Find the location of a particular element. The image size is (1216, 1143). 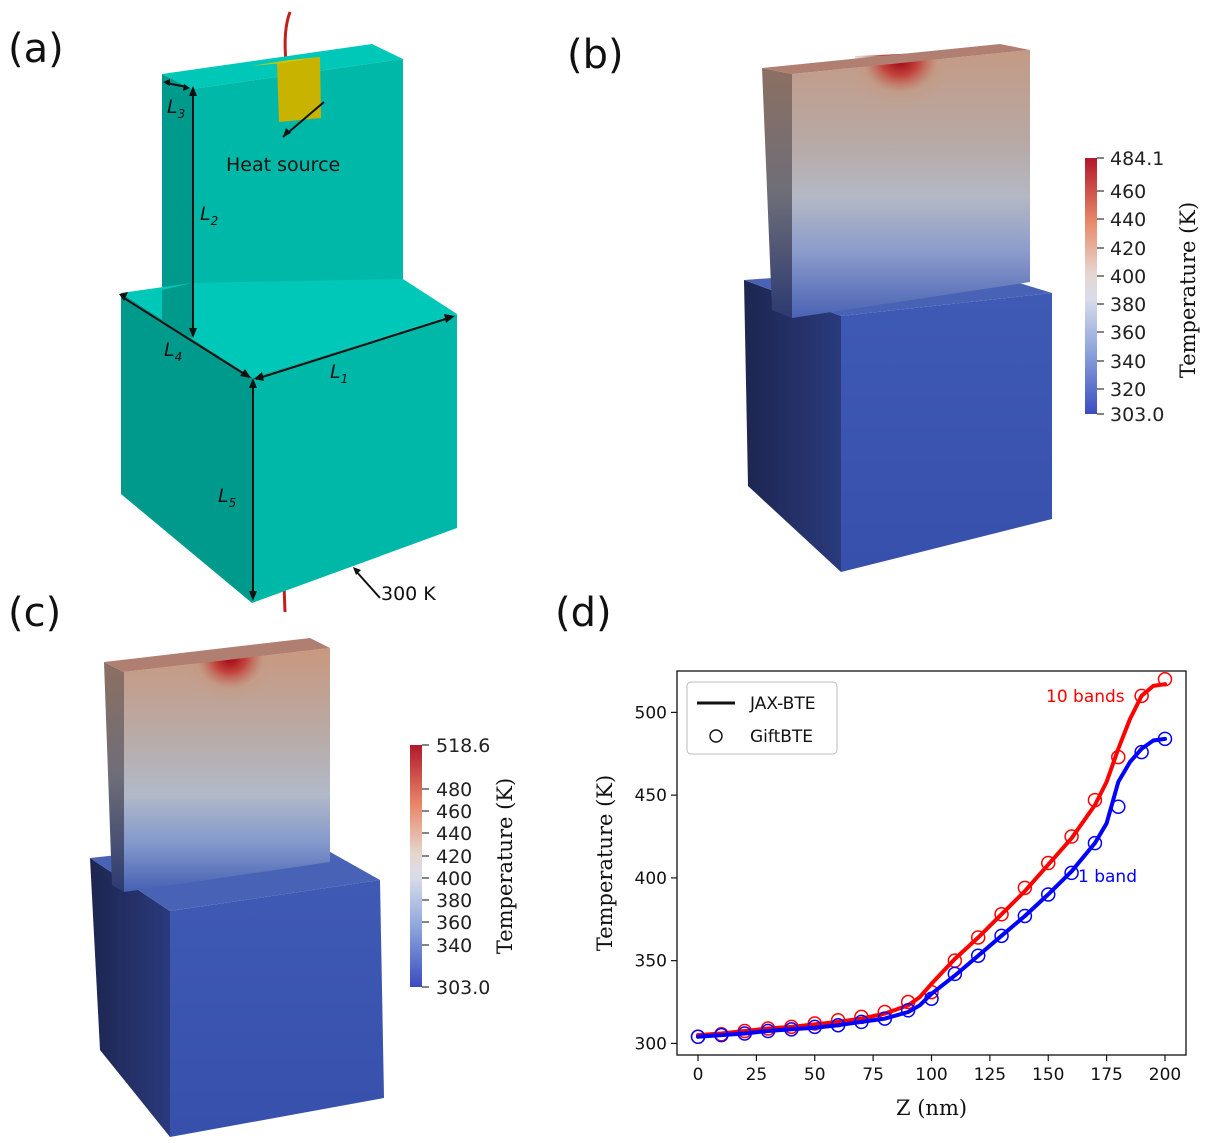

heat-source-pointer is located at coordinates (303, 119).